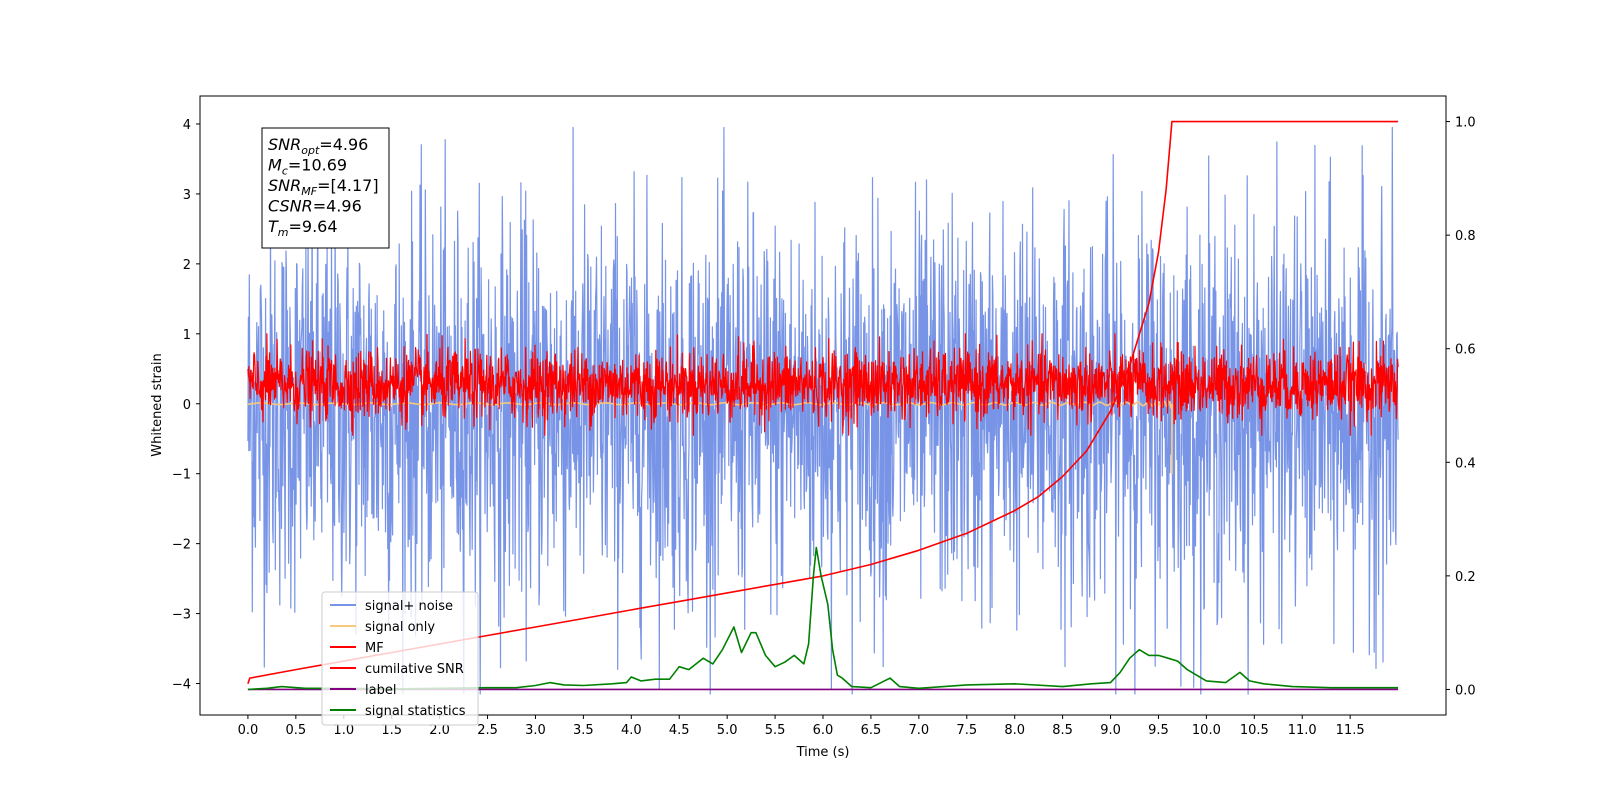  What do you see at coordinates (318, 146) in the screenshot?
I see `annotation-line: SNRopt=4.96` at bounding box center [318, 146].